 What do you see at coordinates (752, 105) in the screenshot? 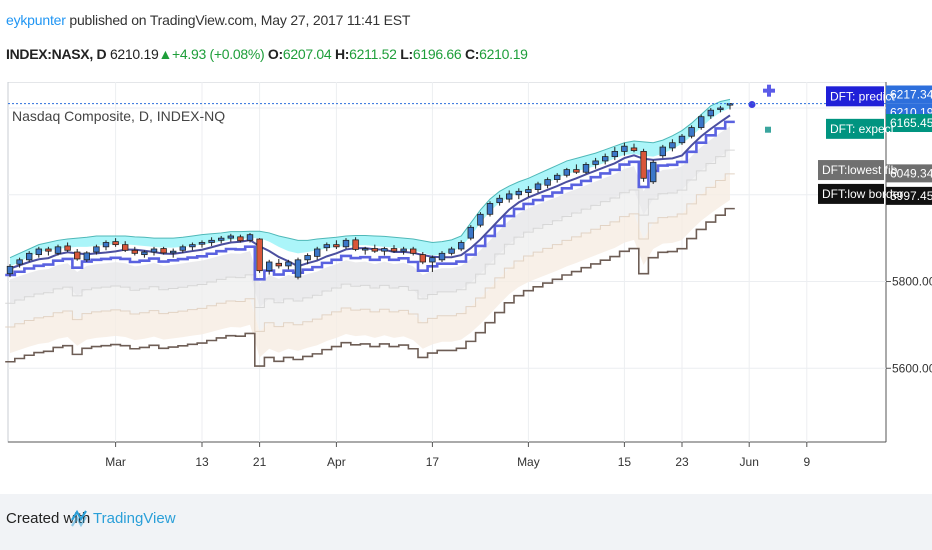
I see `prediction-dot` at bounding box center [752, 105].